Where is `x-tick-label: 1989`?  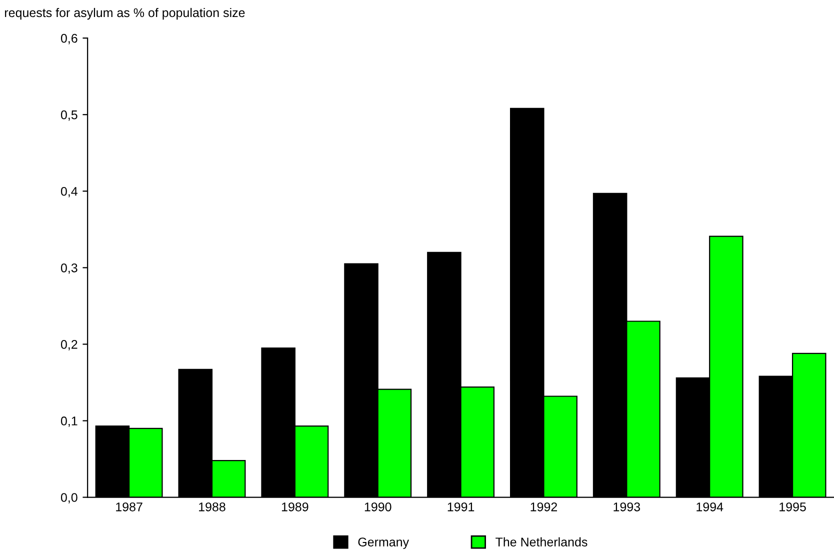 x-tick-label: 1989 is located at coordinates (295, 507).